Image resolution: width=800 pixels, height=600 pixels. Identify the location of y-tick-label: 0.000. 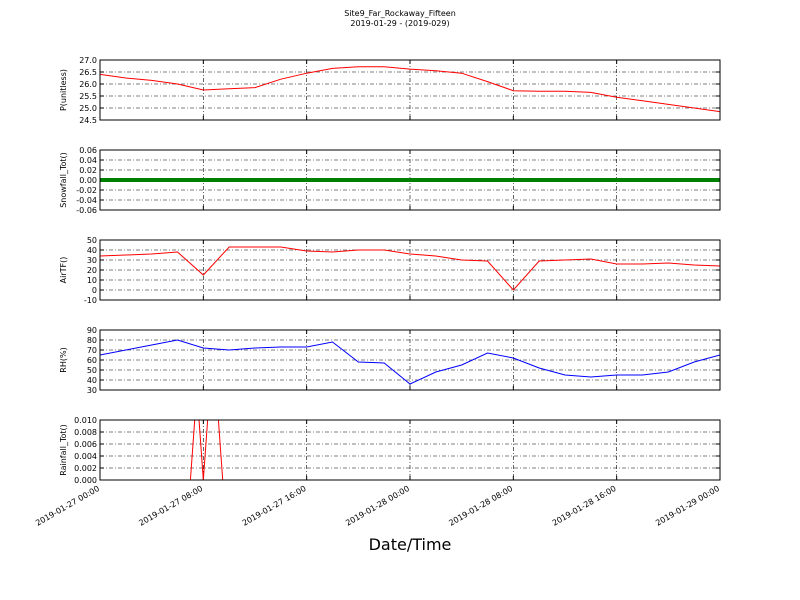
(85, 480).